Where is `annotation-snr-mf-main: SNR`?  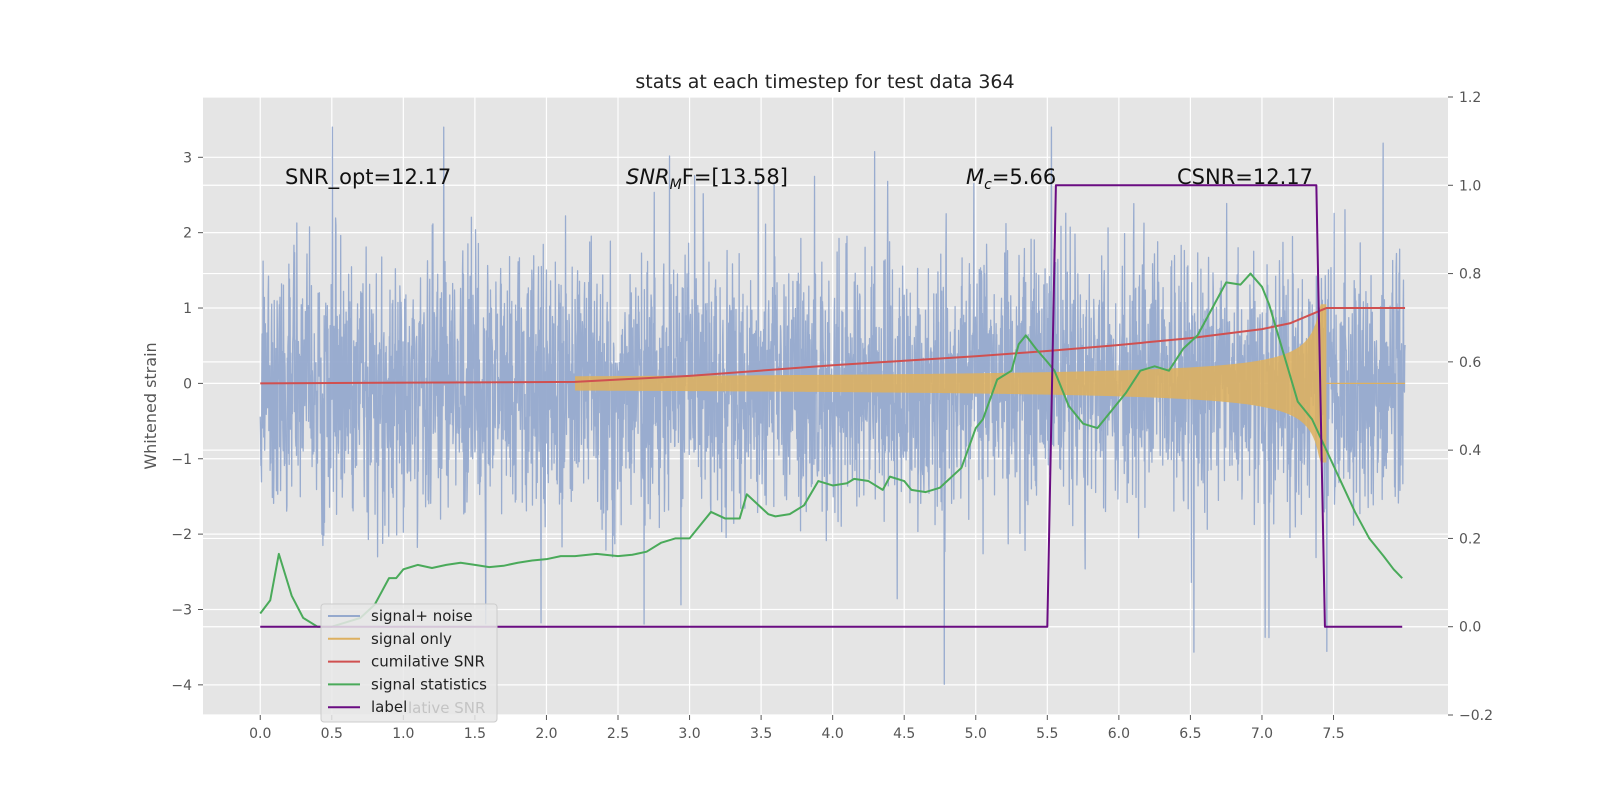 annotation-snr-mf-main: SNR is located at coordinates (648, 177).